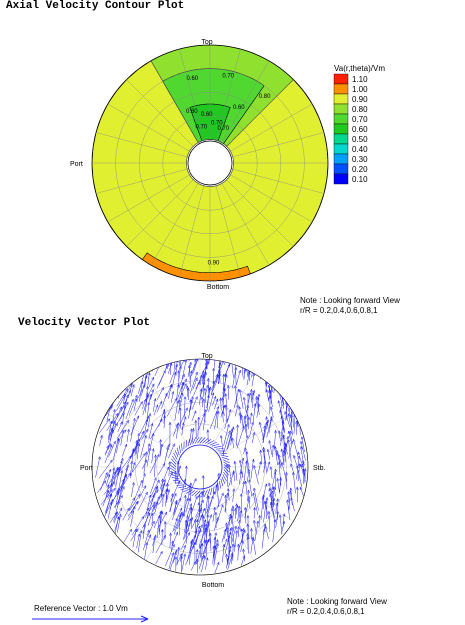  Describe the element at coordinates (337, 601) in the screenshot. I see `vector-note-line1: Note : Looking forward View` at that location.